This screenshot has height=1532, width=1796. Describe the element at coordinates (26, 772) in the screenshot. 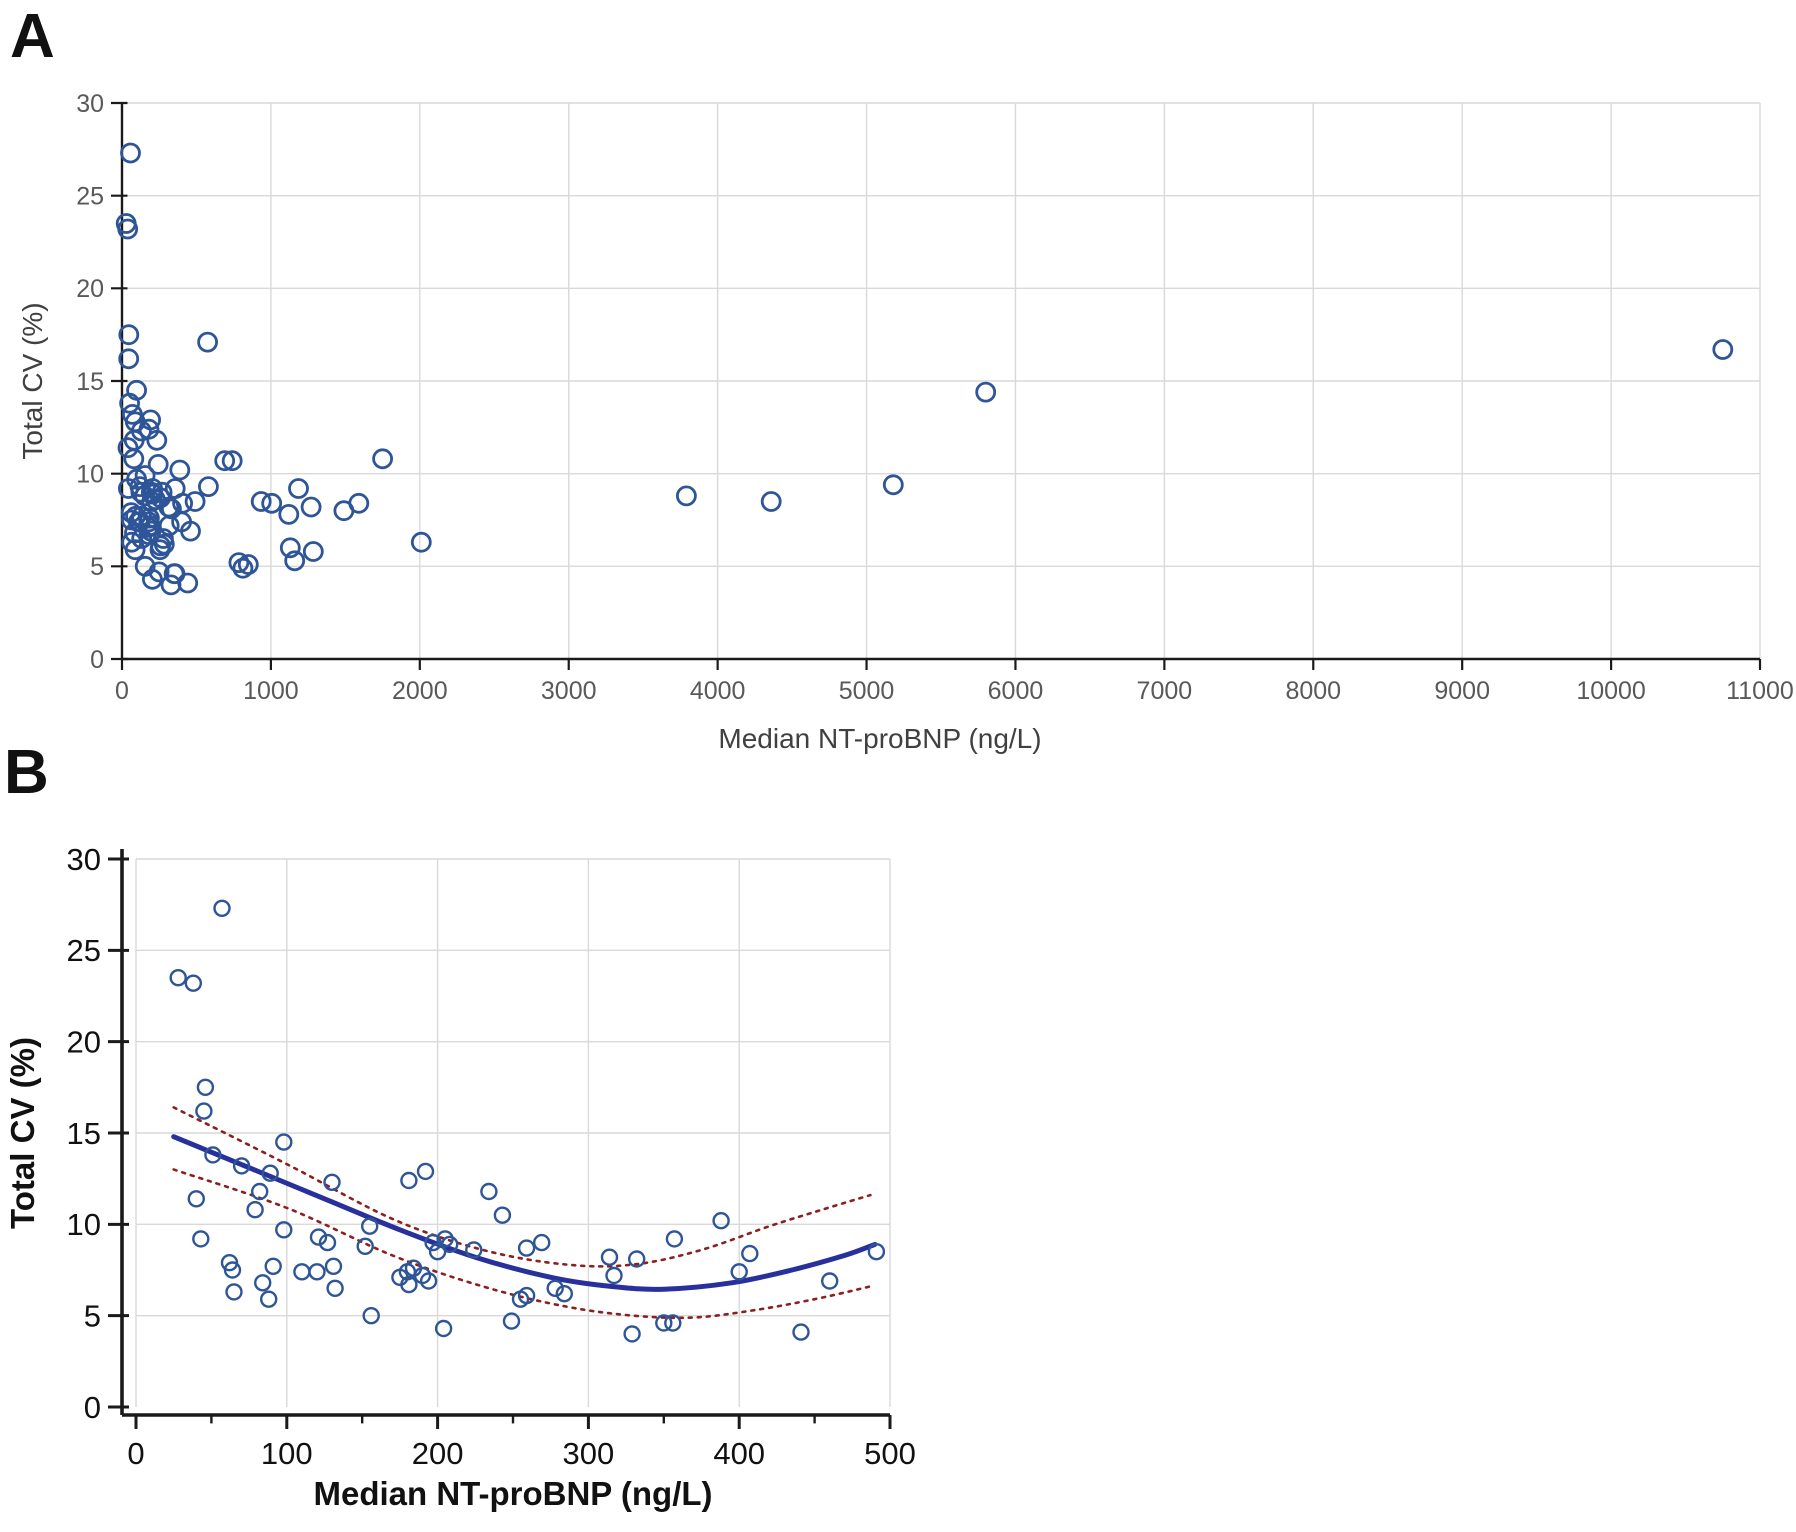

I see `panel-b-label: B` at that location.